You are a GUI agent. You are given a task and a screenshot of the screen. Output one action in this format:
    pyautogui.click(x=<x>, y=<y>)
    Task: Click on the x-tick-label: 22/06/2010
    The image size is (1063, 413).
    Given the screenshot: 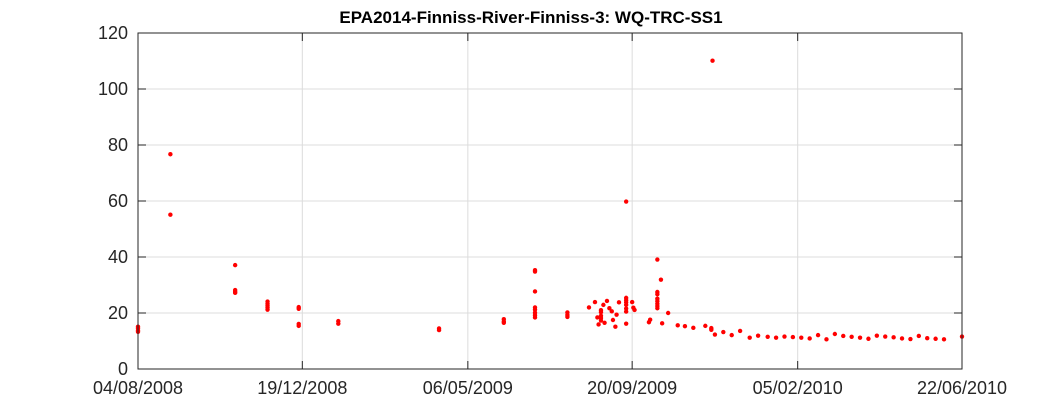 What is the action you would take?
    pyautogui.click(x=962, y=388)
    